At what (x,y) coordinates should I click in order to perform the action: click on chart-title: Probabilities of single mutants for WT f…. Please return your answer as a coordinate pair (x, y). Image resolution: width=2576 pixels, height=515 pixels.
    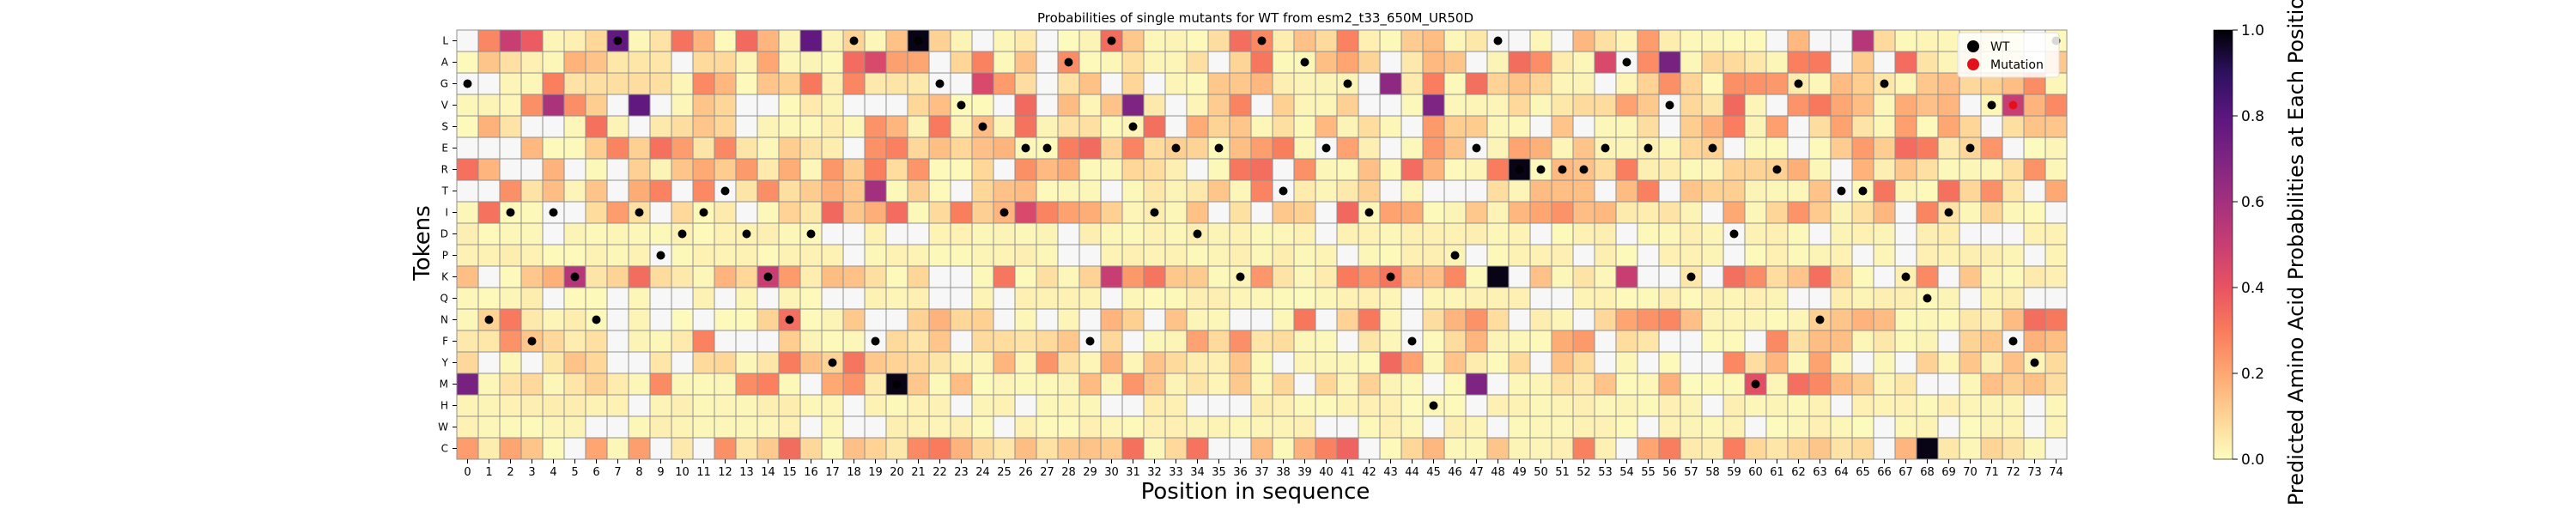
    Looking at the image, I should click on (1255, 18).